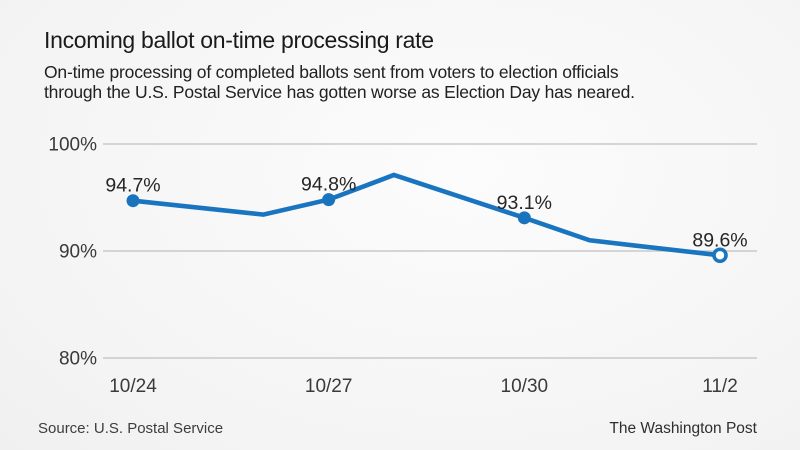  What do you see at coordinates (683, 428) in the screenshot?
I see `publisher-credit: The Washington Post` at bounding box center [683, 428].